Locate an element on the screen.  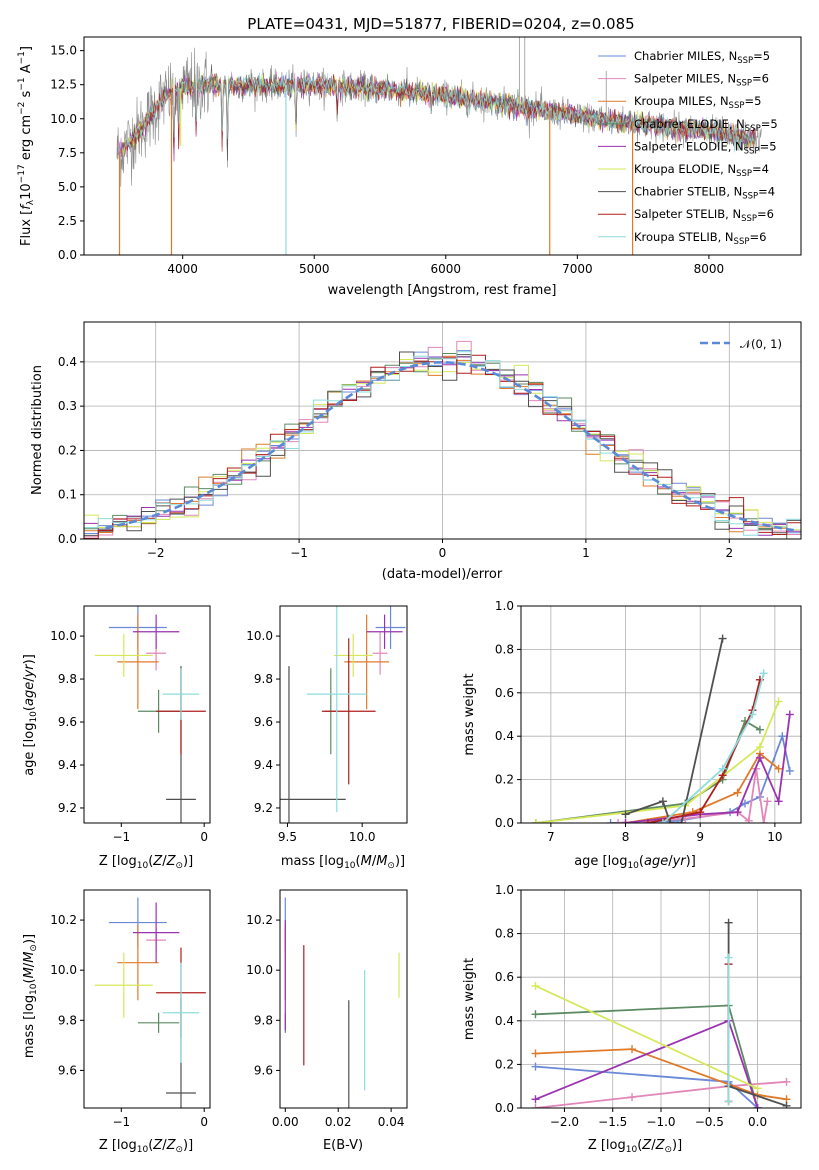
normal-distribution-curve is located at coordinates (449, 446).